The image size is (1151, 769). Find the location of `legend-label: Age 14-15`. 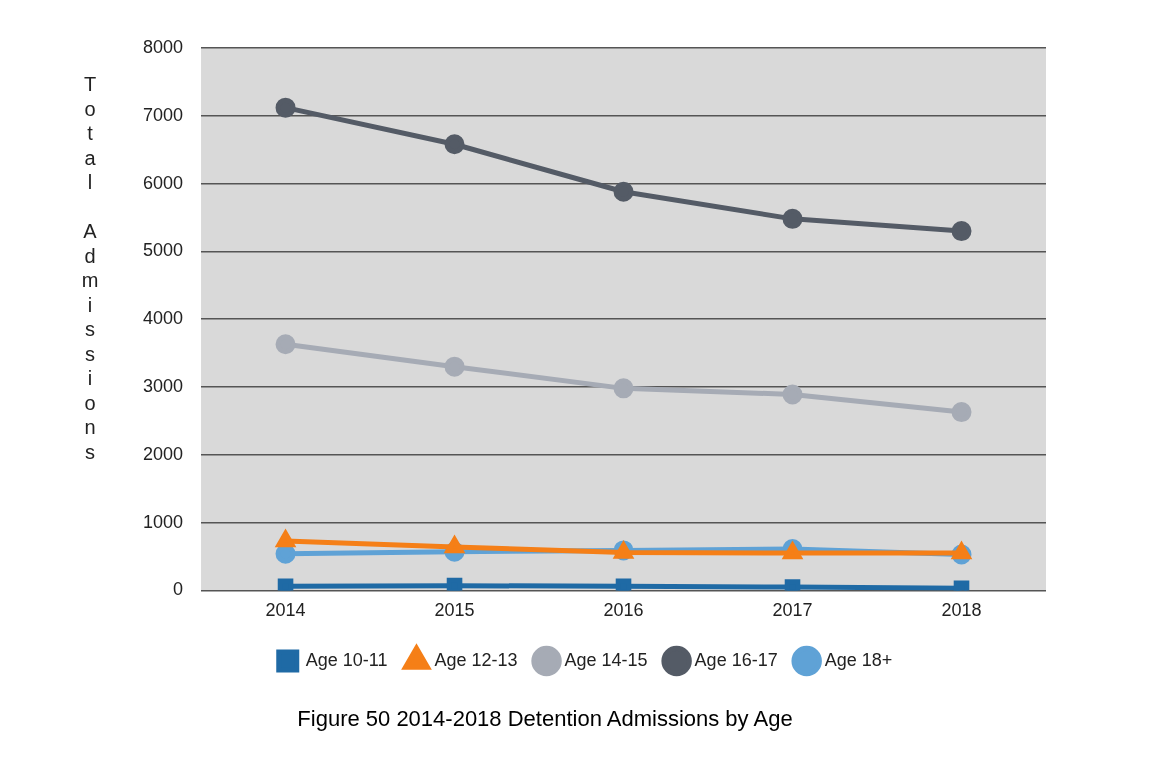

legend-label: Age 14-15 is located at coordinates (606, 659).